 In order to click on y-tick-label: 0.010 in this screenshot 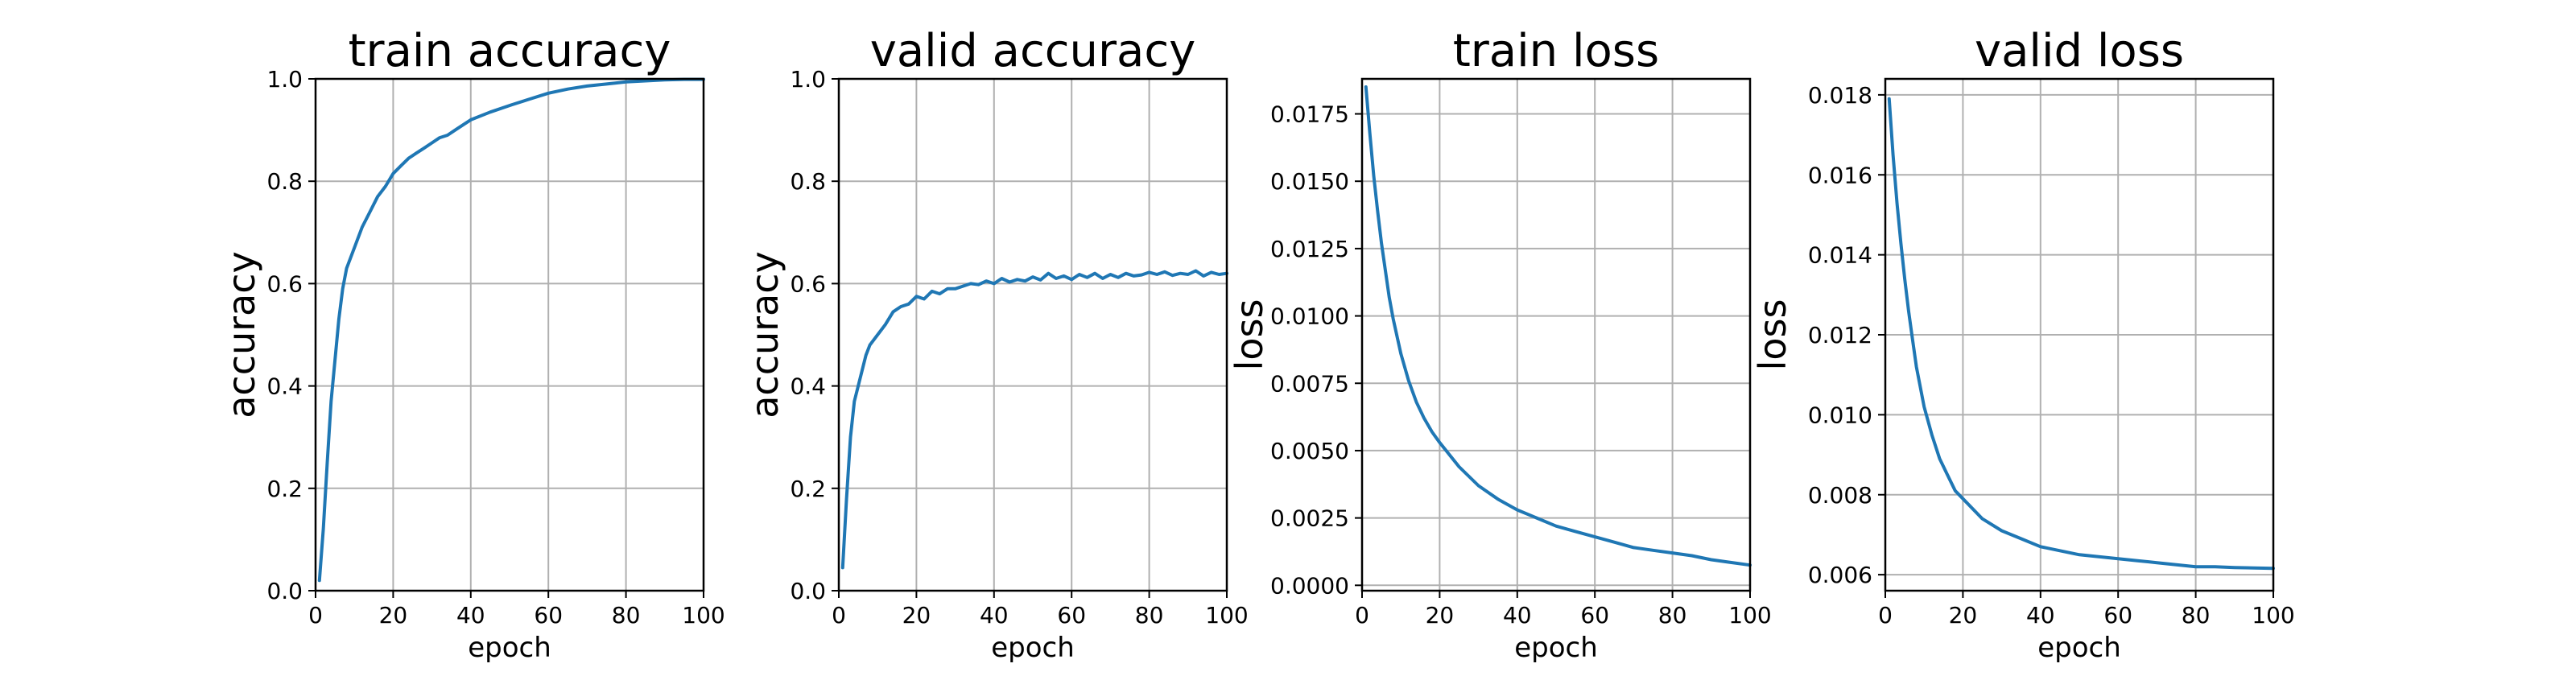, I will do `click(1840, 415)`.